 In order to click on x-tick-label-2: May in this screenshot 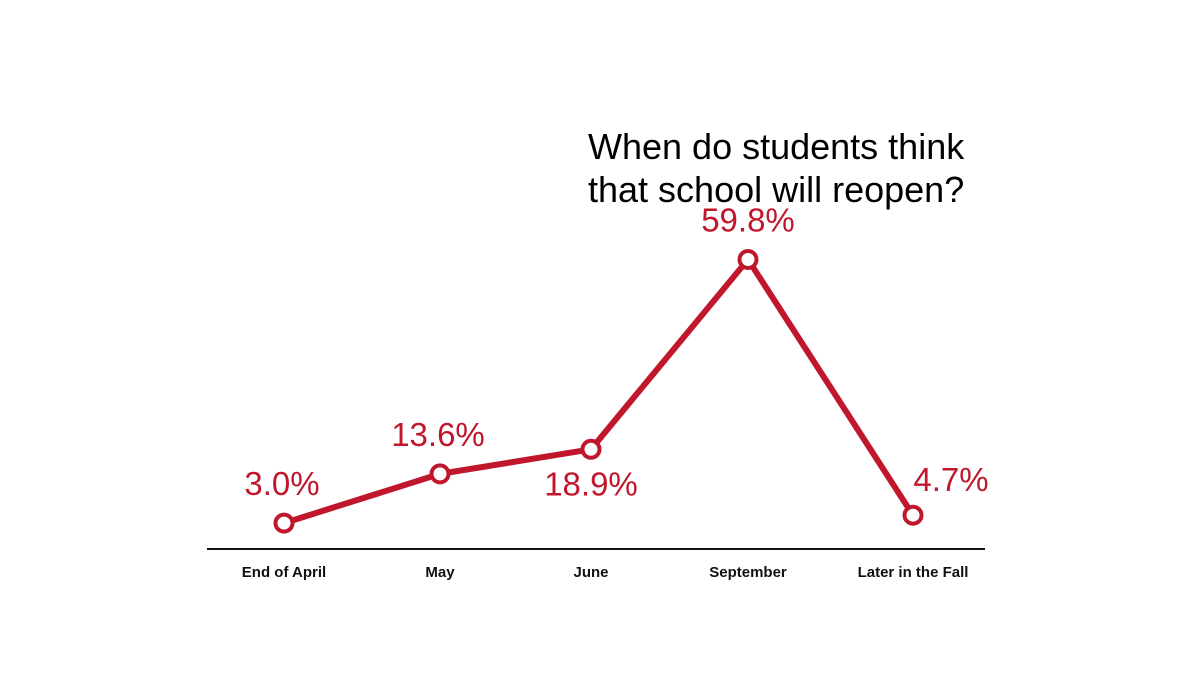, I will do `click(440, 572)`.